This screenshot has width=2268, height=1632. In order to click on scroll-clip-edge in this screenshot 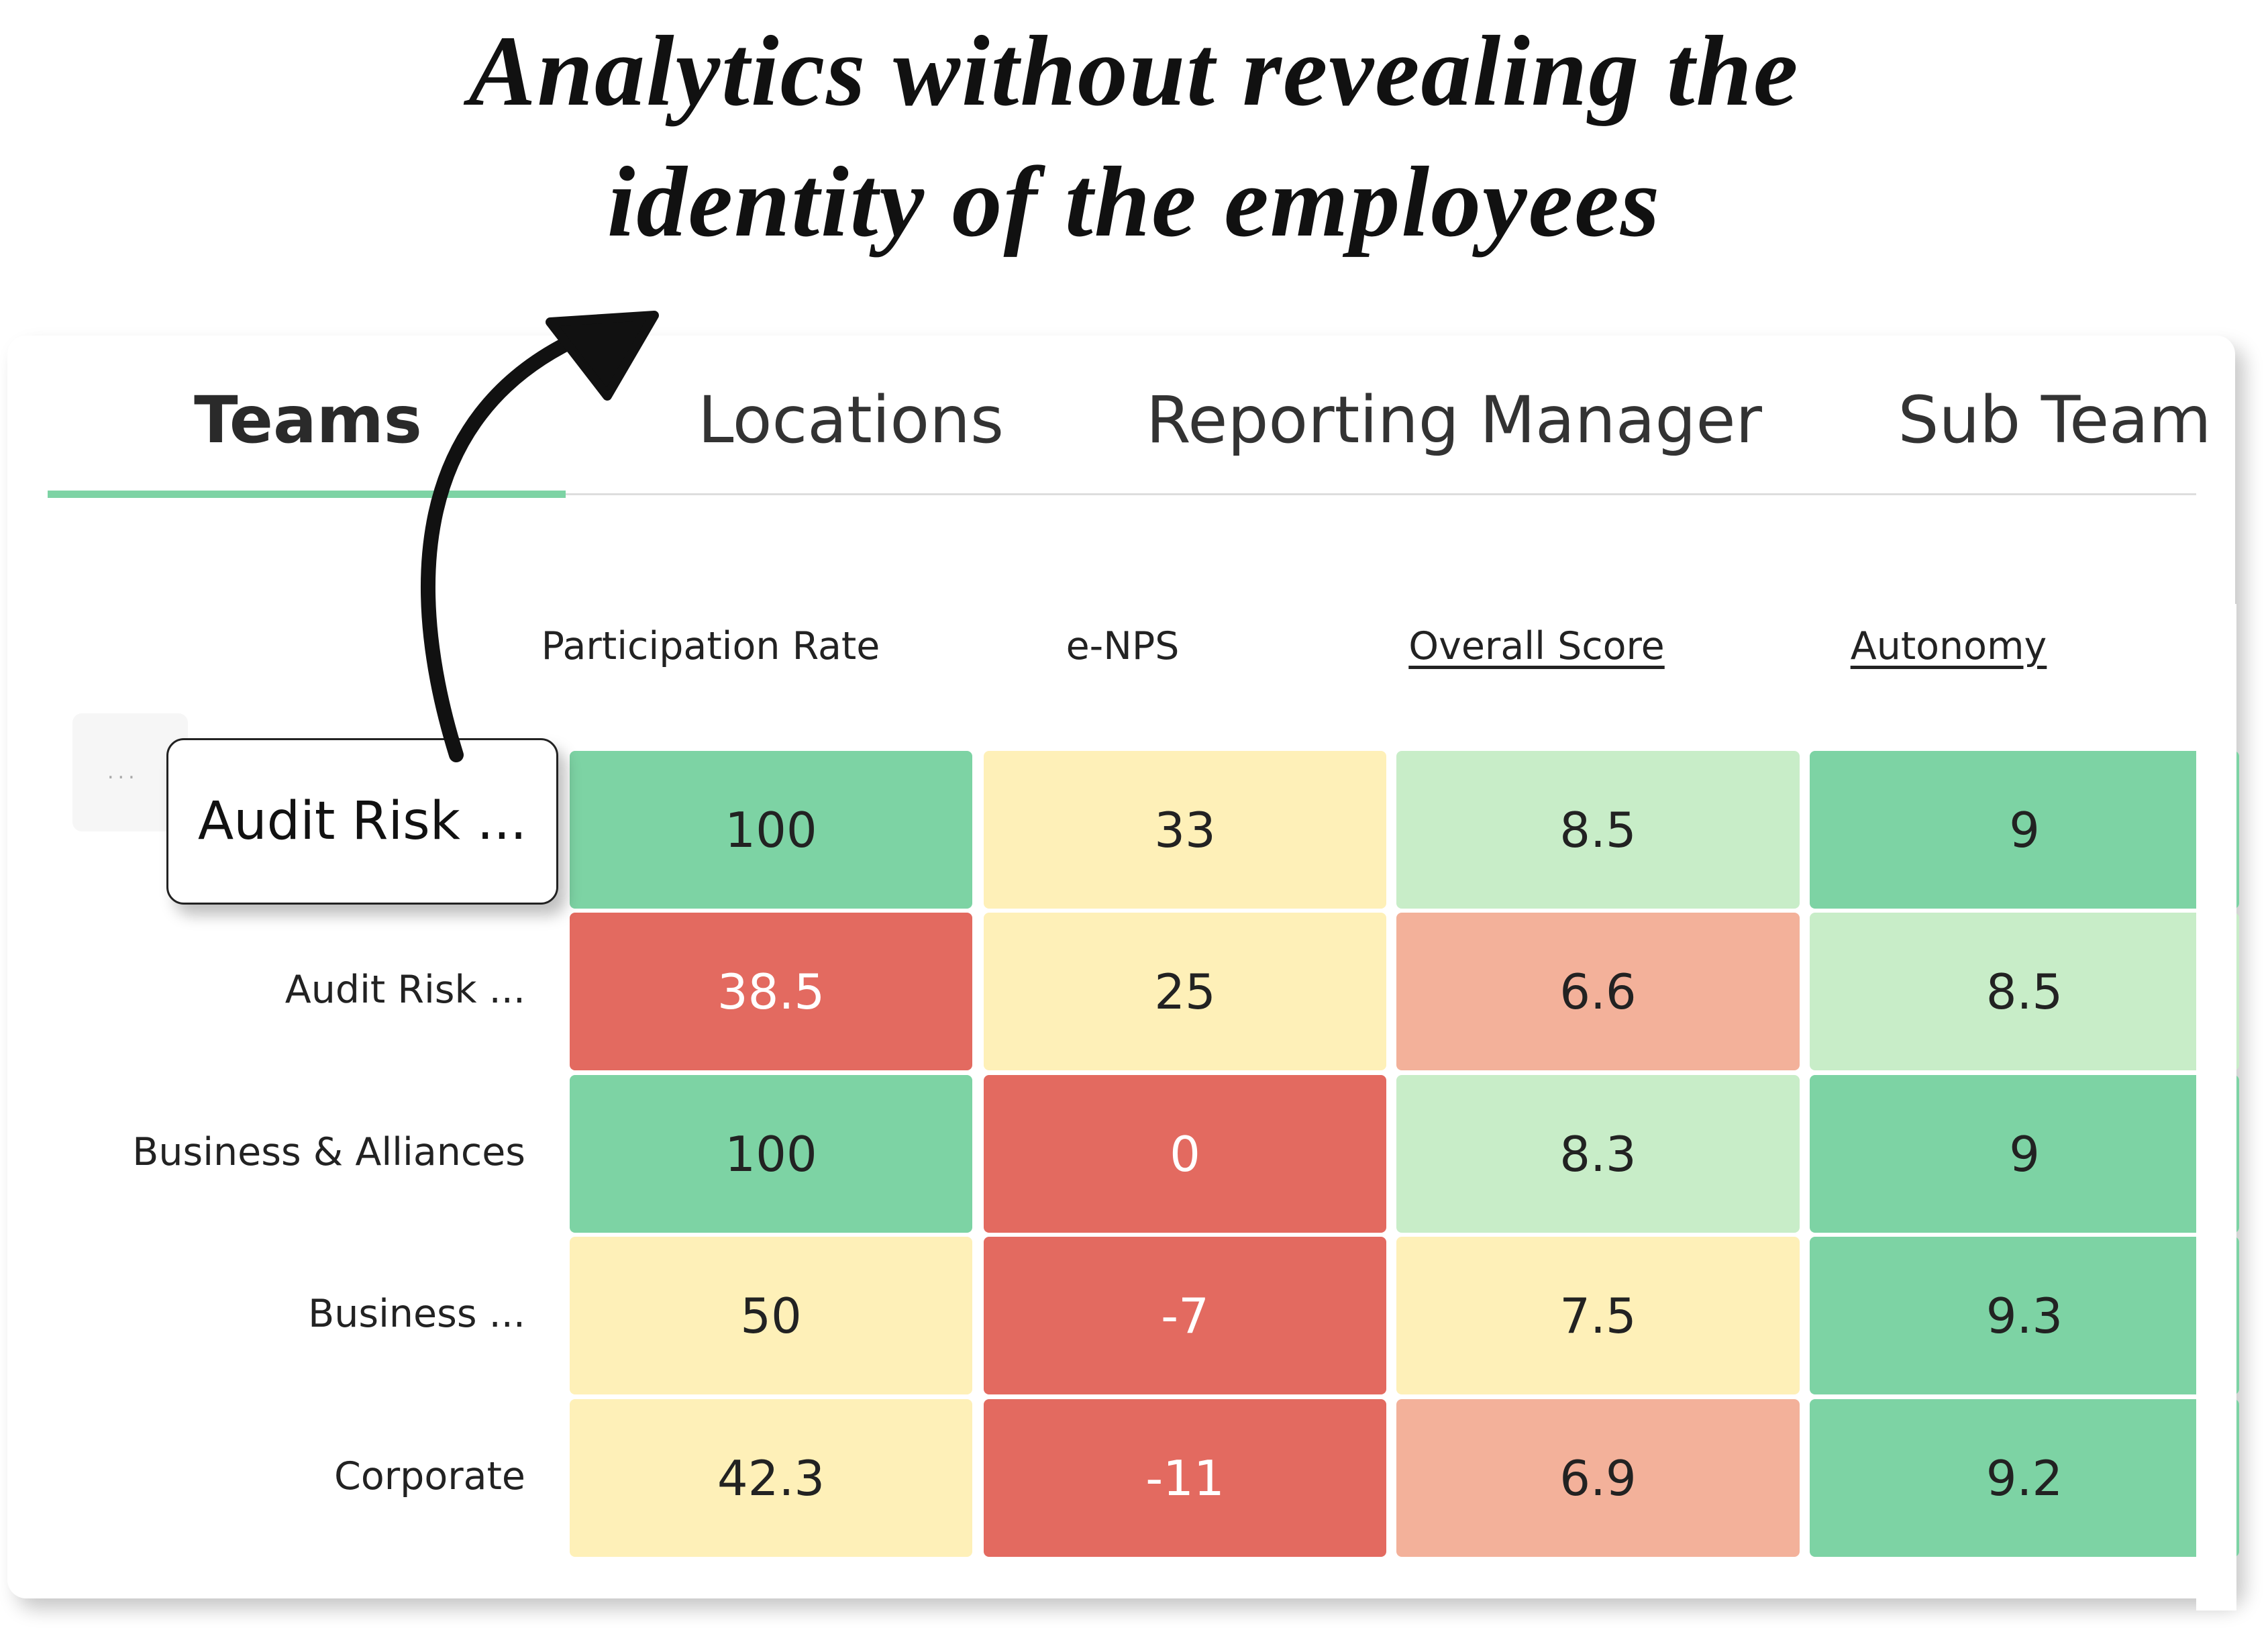, I will do `click(2216, 1107)`.